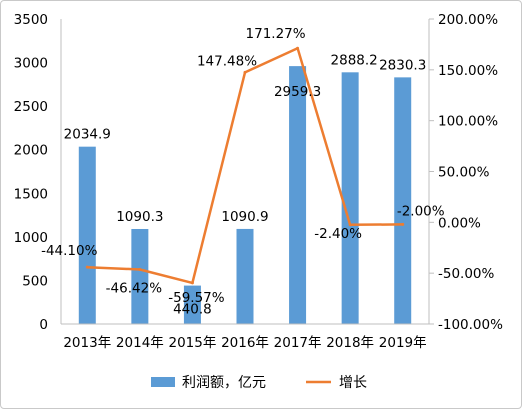 The width and height of the screenshot is (522, 412). Describe the element at coordinates (350, 343) in the screenshot. I see `x-axis-category-label: 2018年` at that location.